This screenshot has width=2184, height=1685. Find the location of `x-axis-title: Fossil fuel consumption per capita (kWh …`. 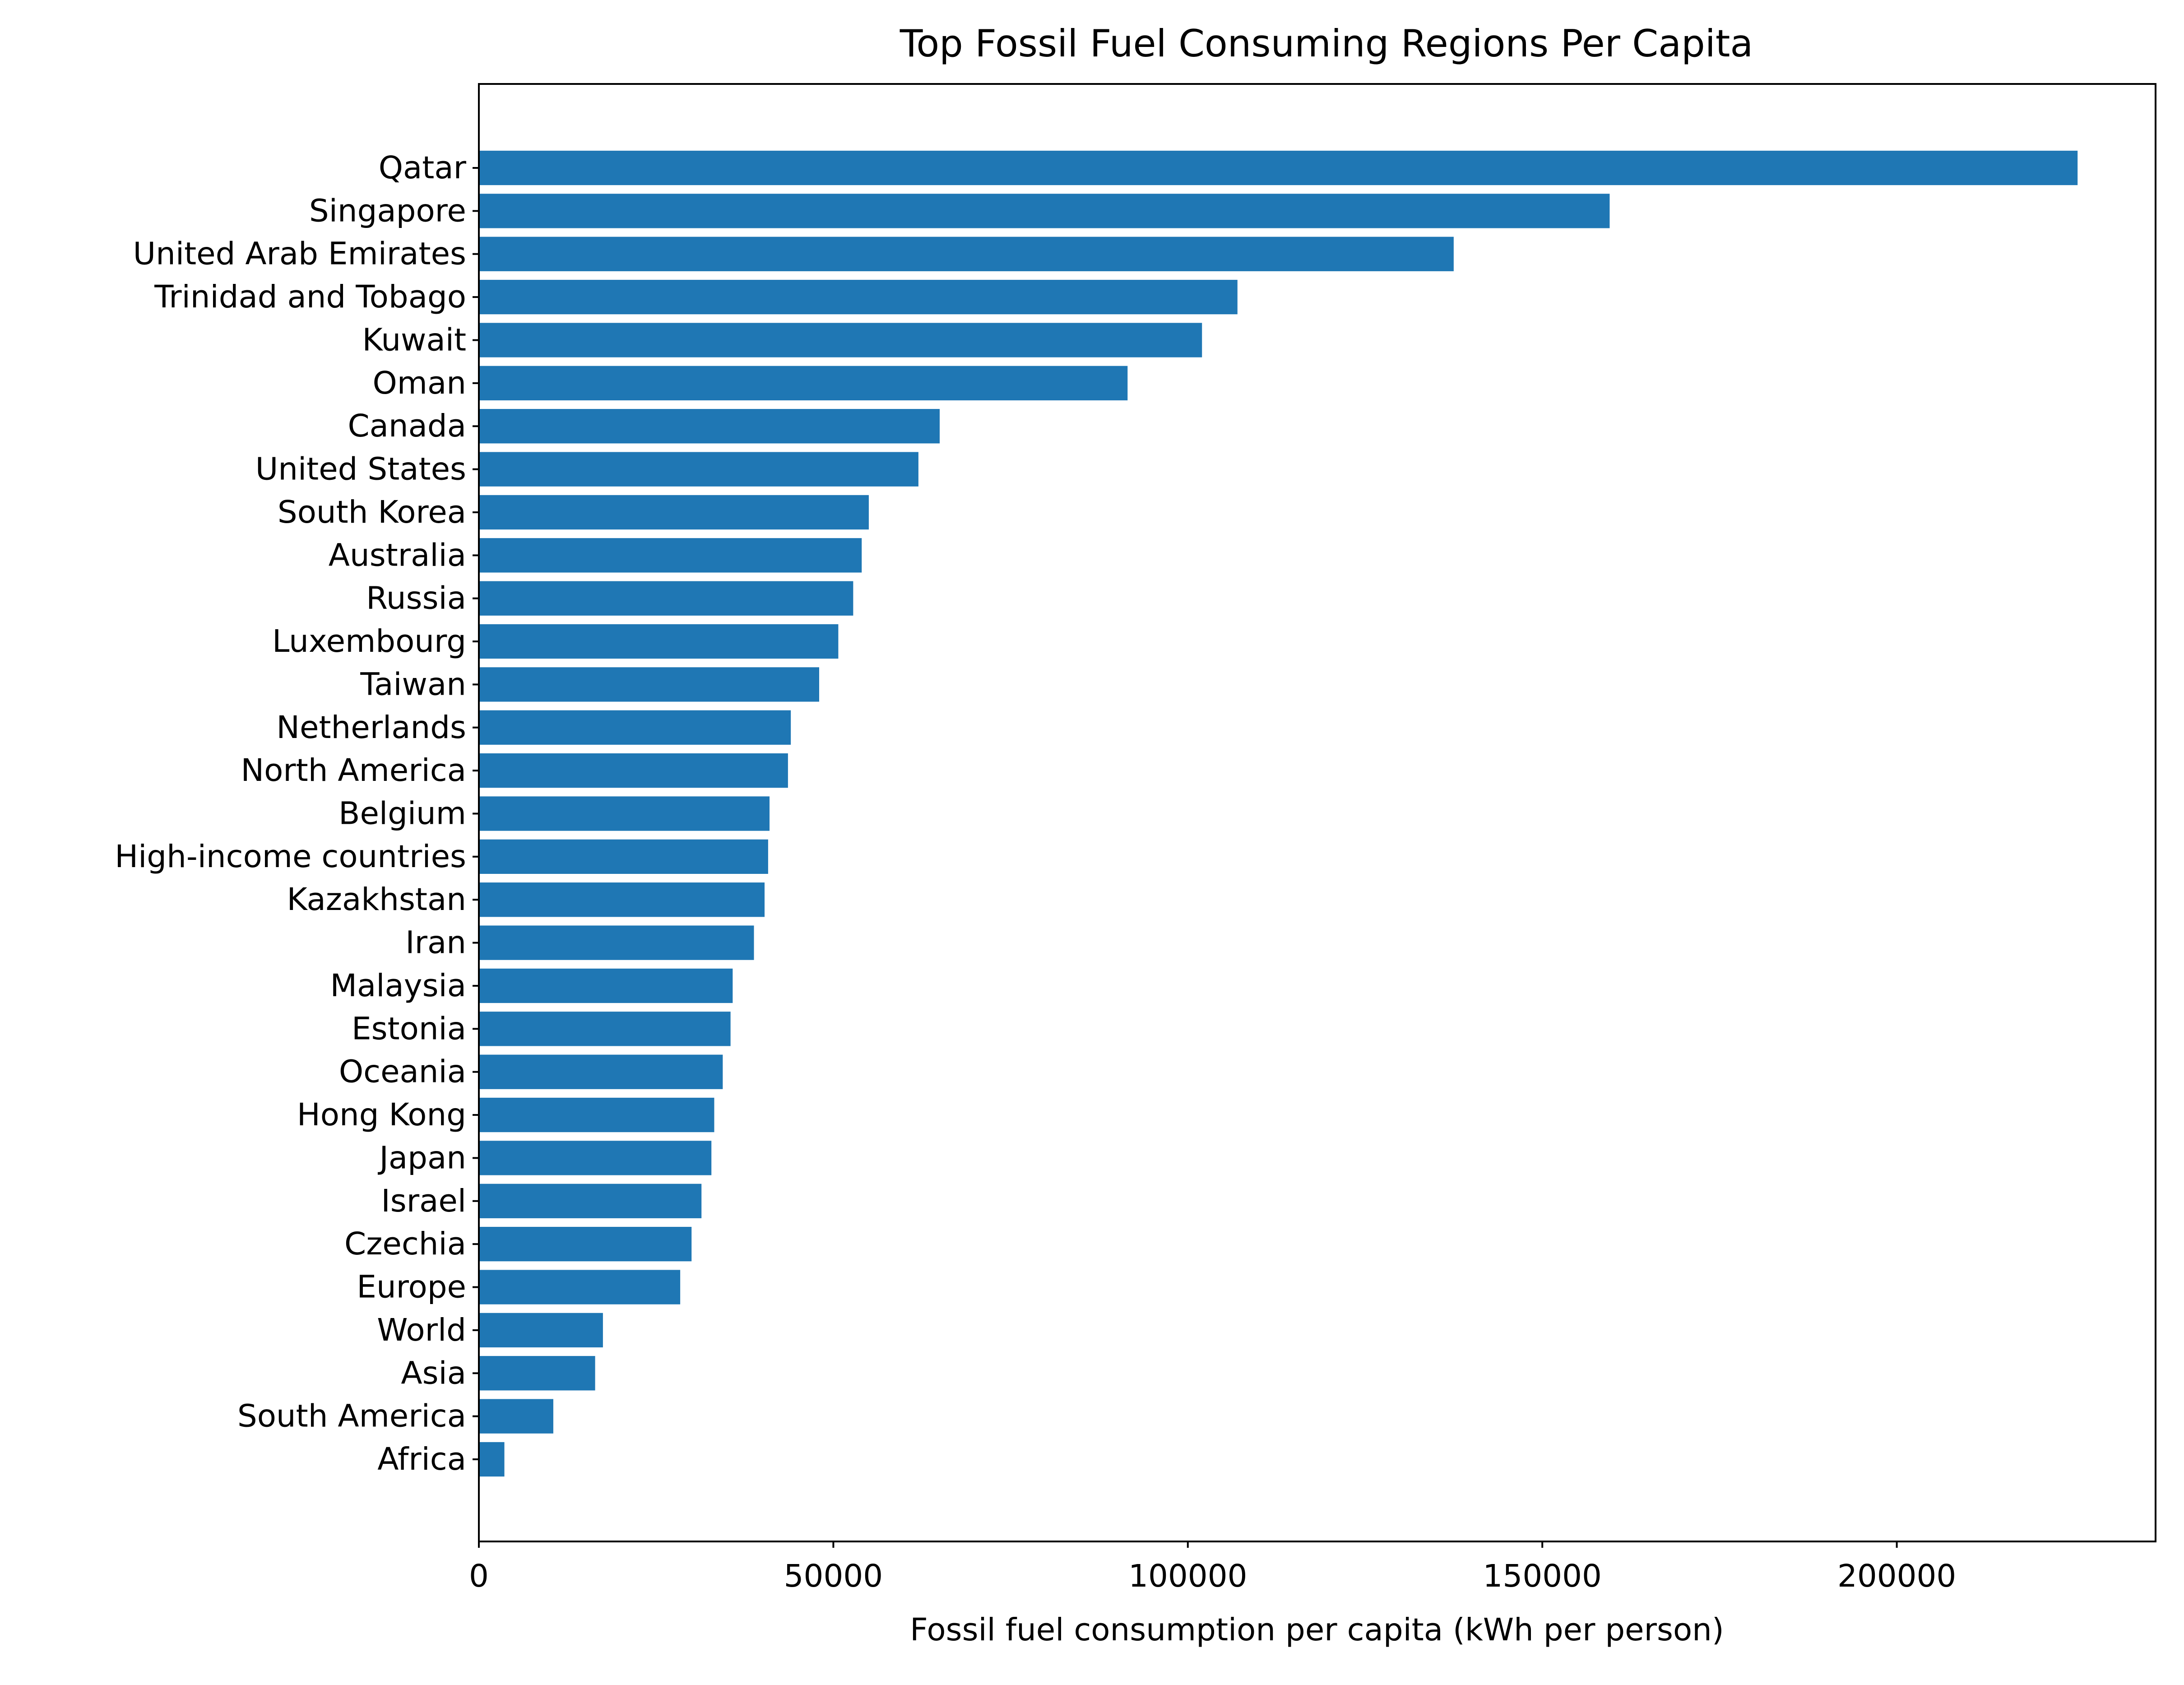

x-axis-title: Fossil fuel consumption per capita (kWh … is located at coordinates (1317, 1630).